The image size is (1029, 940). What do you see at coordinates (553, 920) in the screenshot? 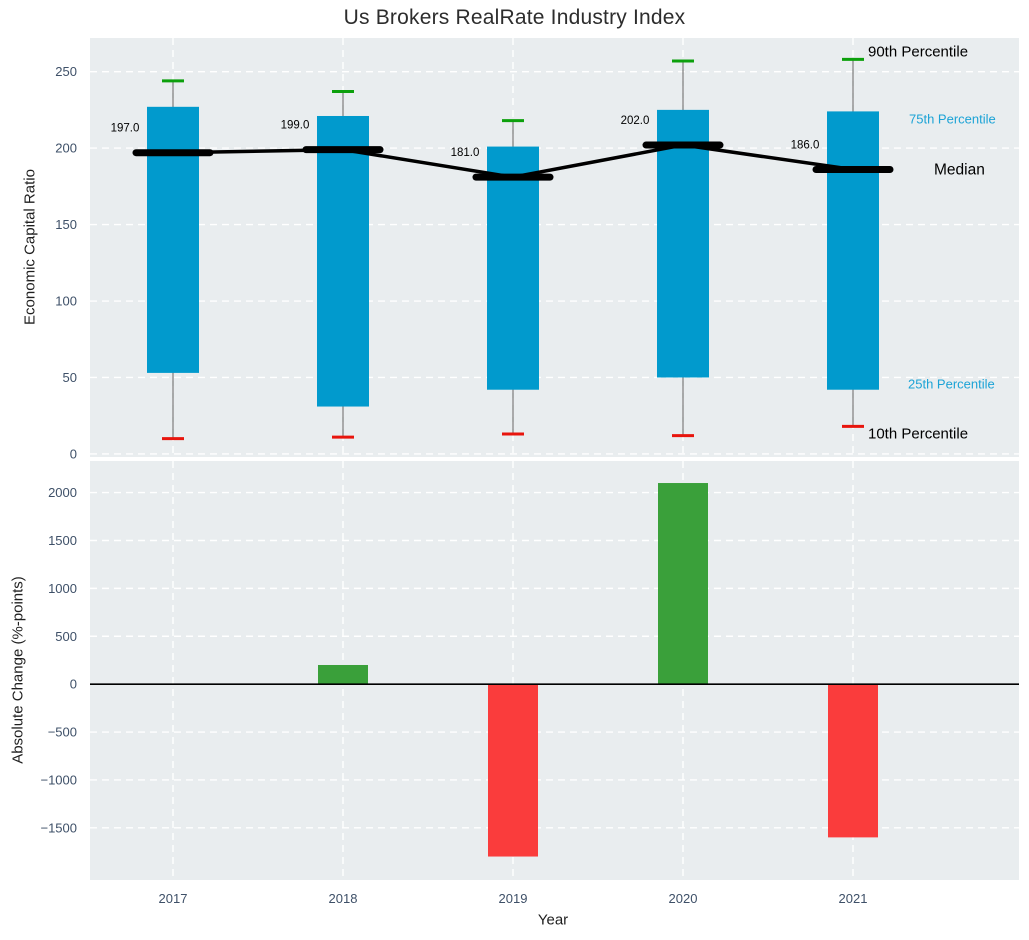
I see `x-axis-label: Year` at bounding box center [553, 920].